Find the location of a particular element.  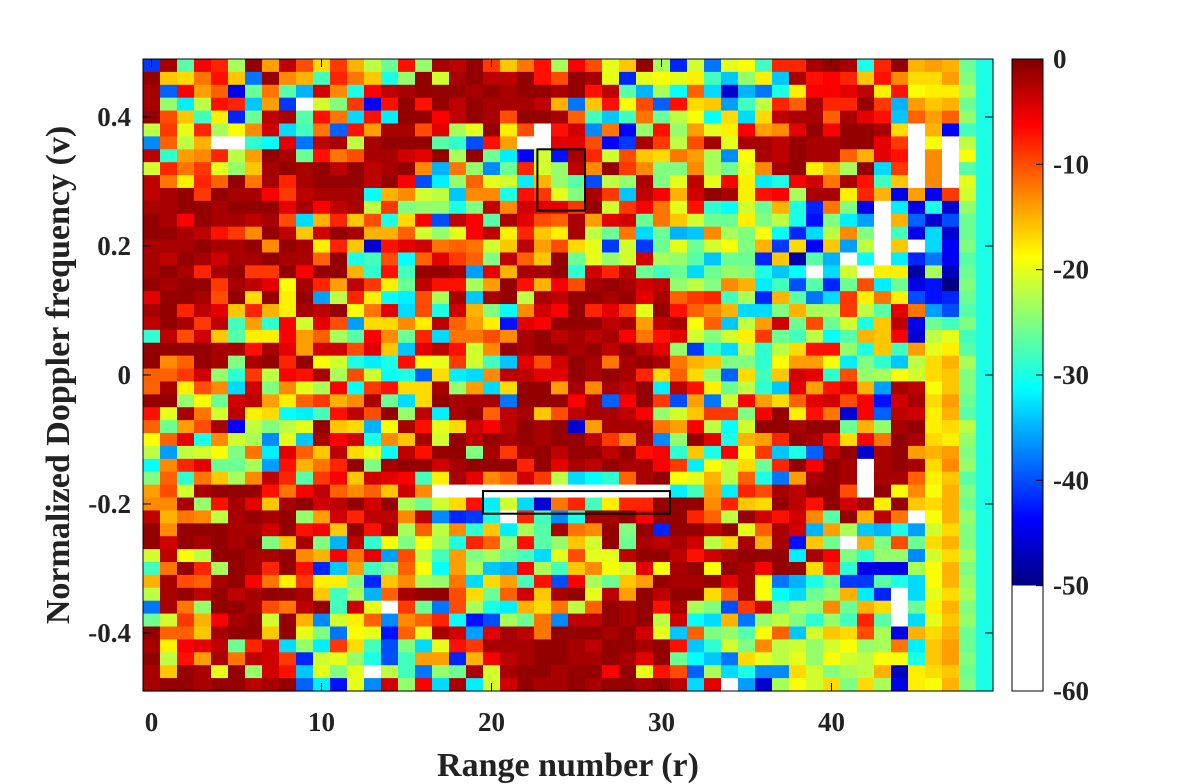

y-tick-label: -0.4 is located at coordinates (109, 633).